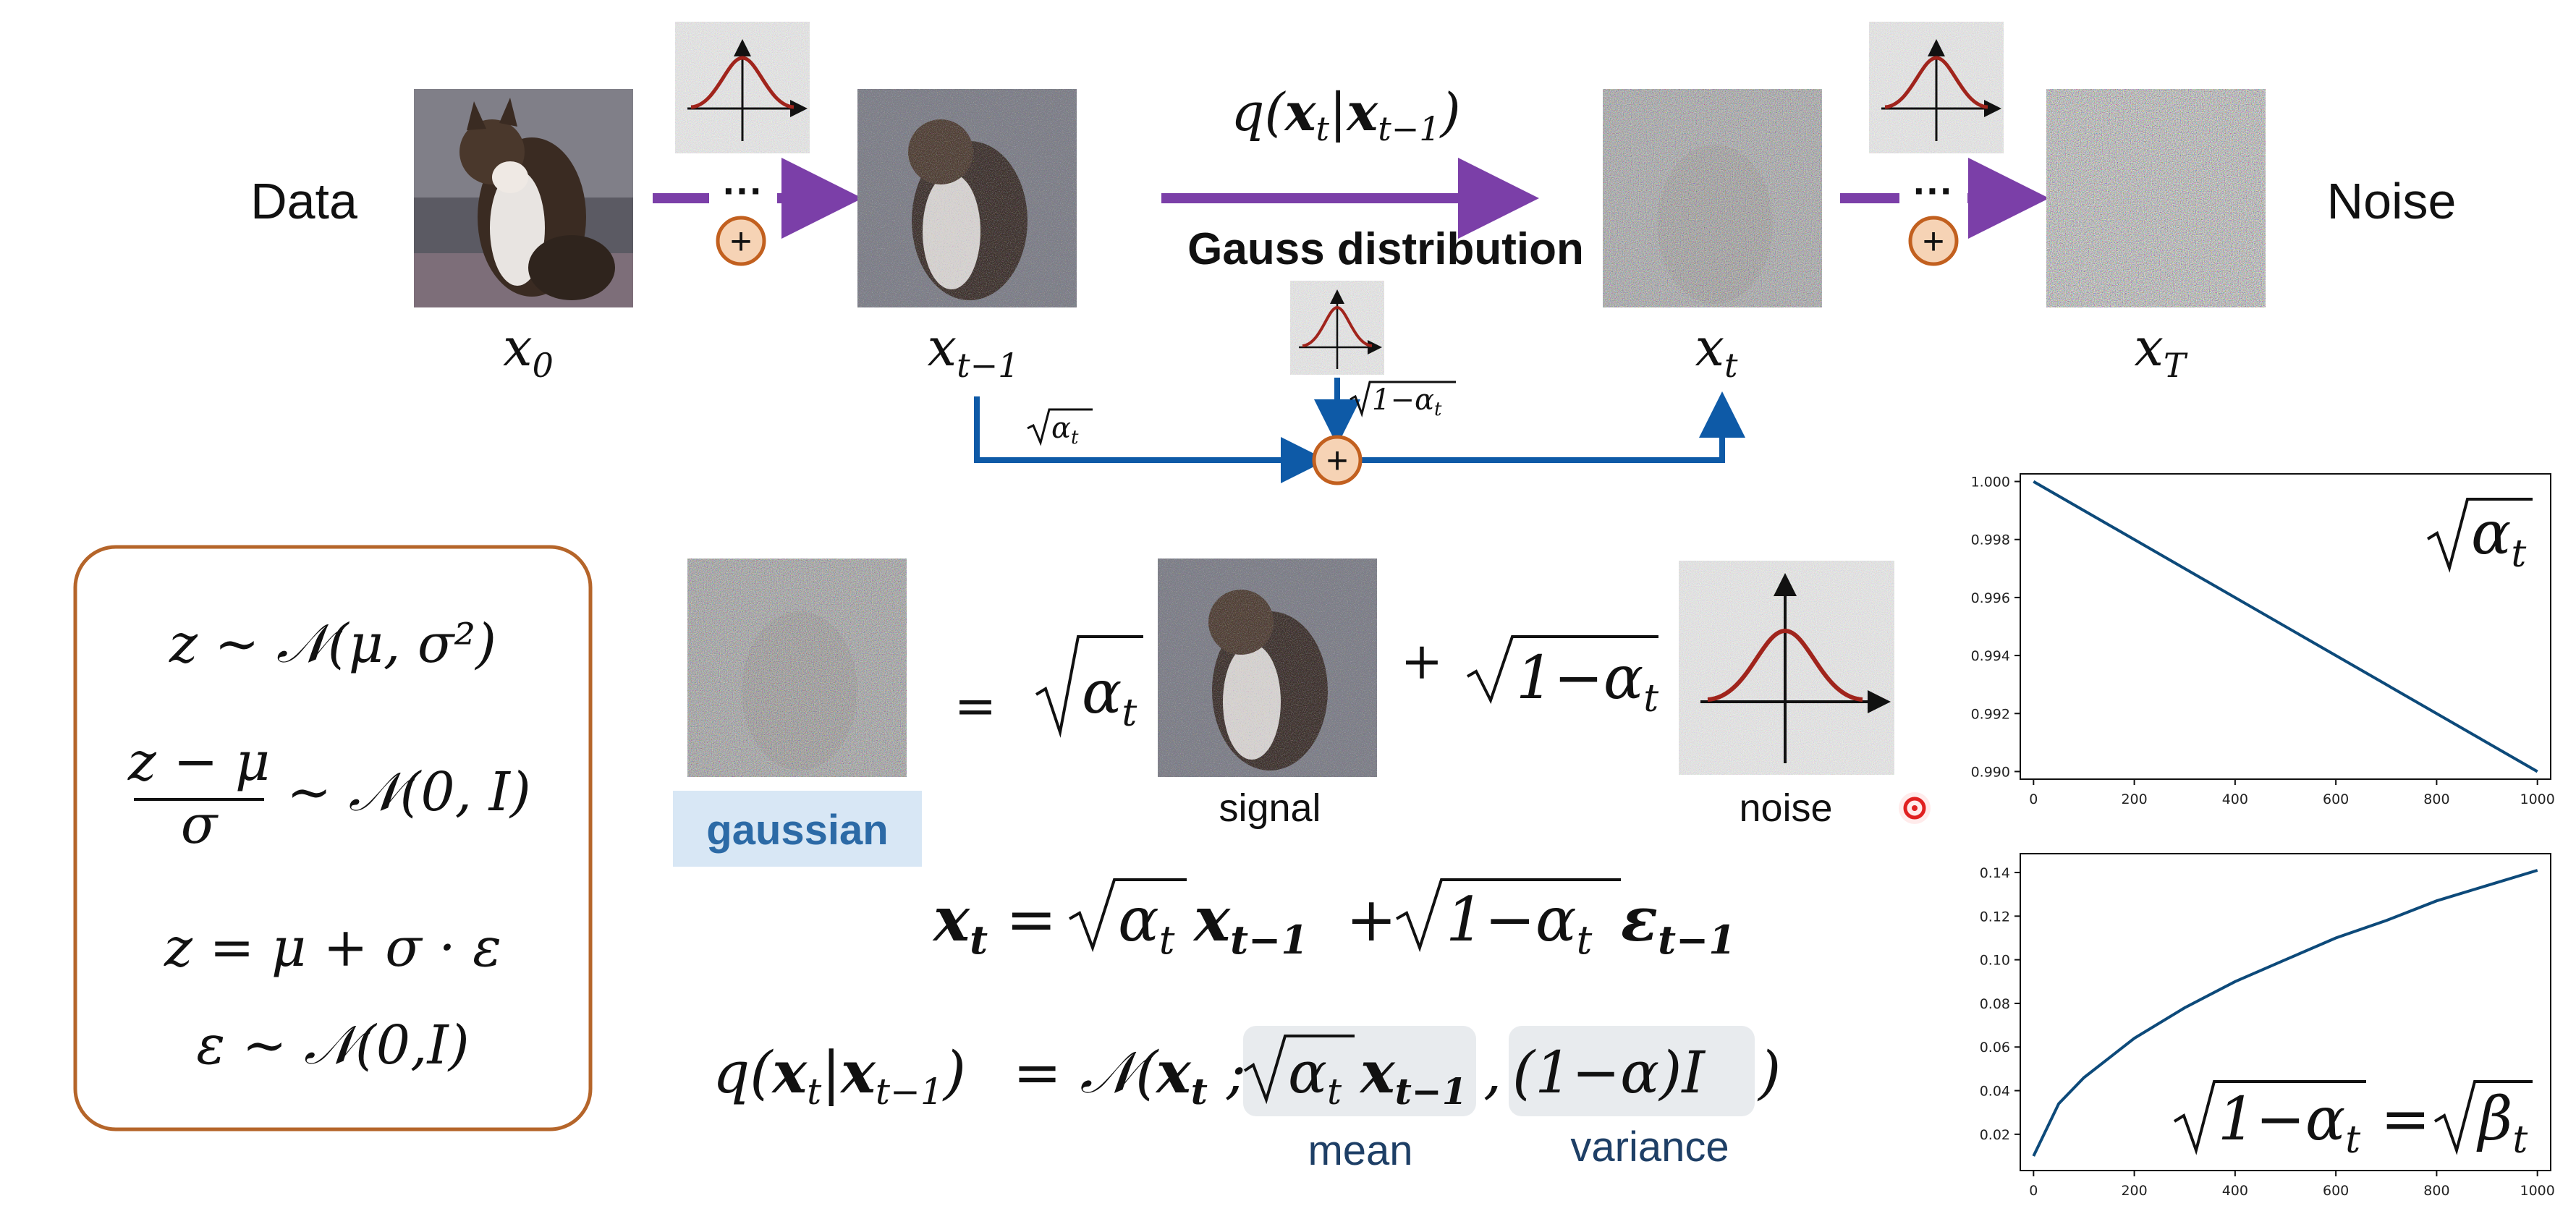 The width and height of the screenshot is (2576, 1206). I want to click on label-x0: x0, so click(528, 351).